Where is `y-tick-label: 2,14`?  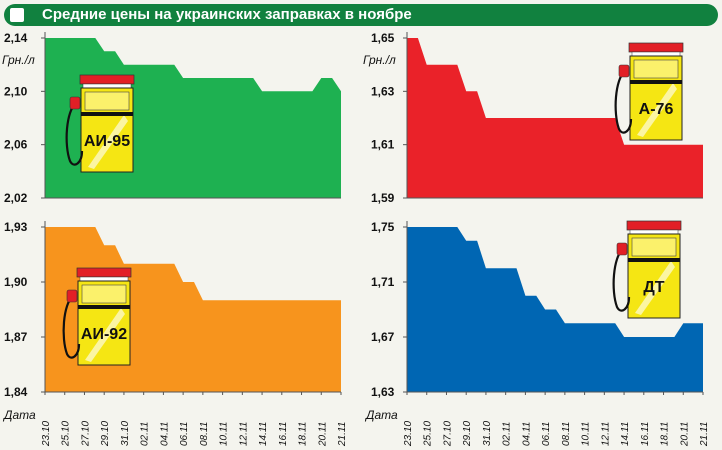 y-tick-label: 2,14 is located at coordinates (16, 38).